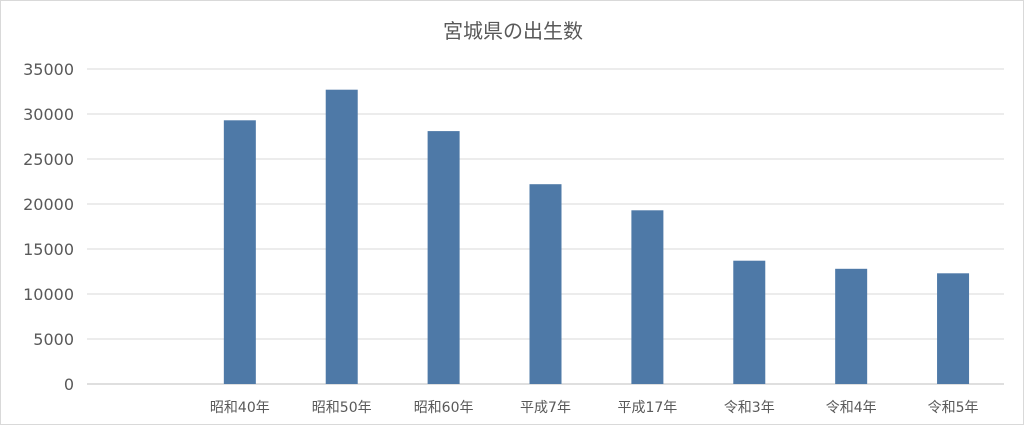 The image size is (1024, 426). I want to click on y-tick-label: 15000, so click(48, 249).